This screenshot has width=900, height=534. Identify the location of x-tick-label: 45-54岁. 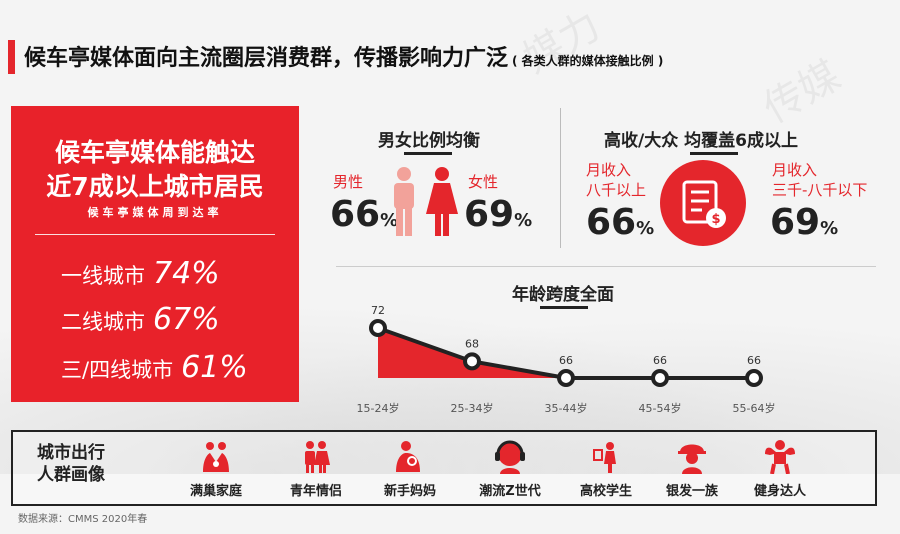
(660, 408).